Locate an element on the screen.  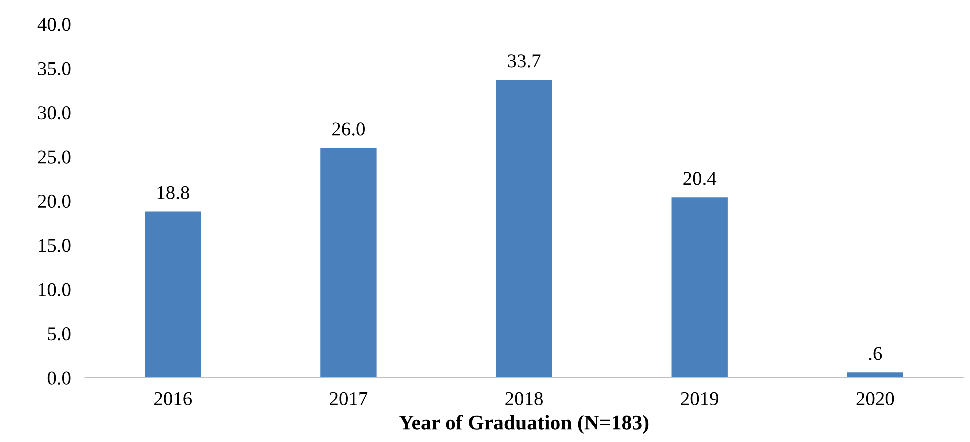
x-tick-label: 2018 is located at coordinates (524, 399).